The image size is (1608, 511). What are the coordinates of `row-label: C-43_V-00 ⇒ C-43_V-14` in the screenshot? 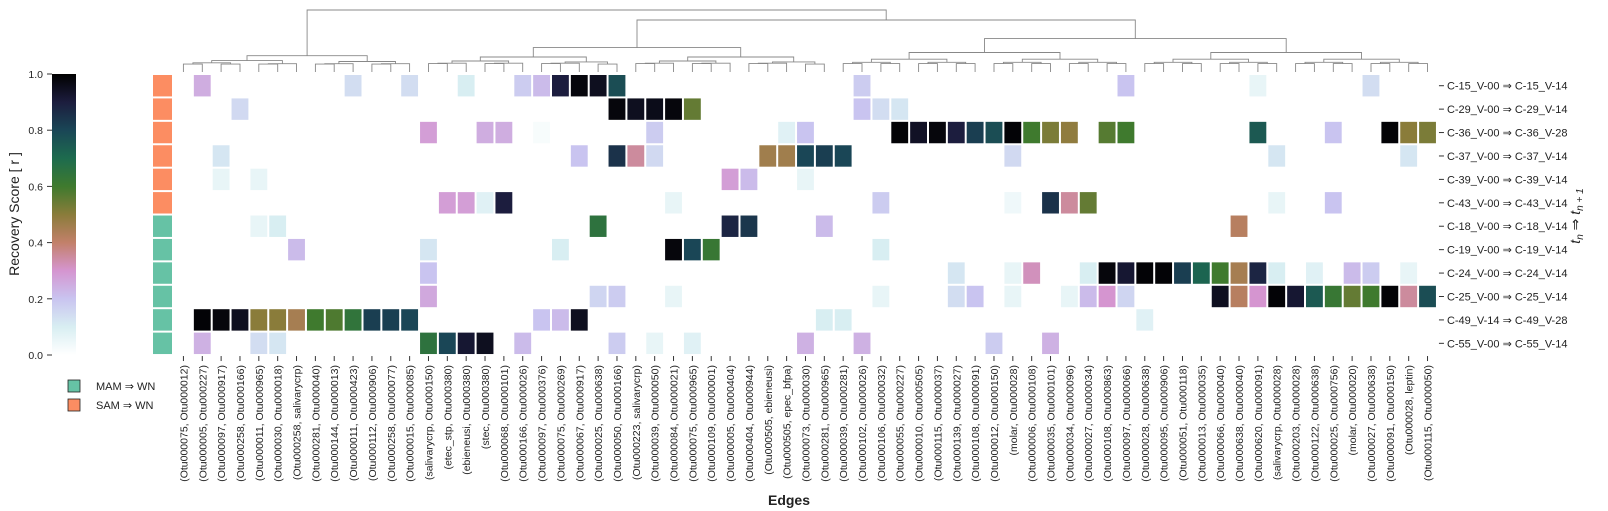 It's located at (1507, 204).